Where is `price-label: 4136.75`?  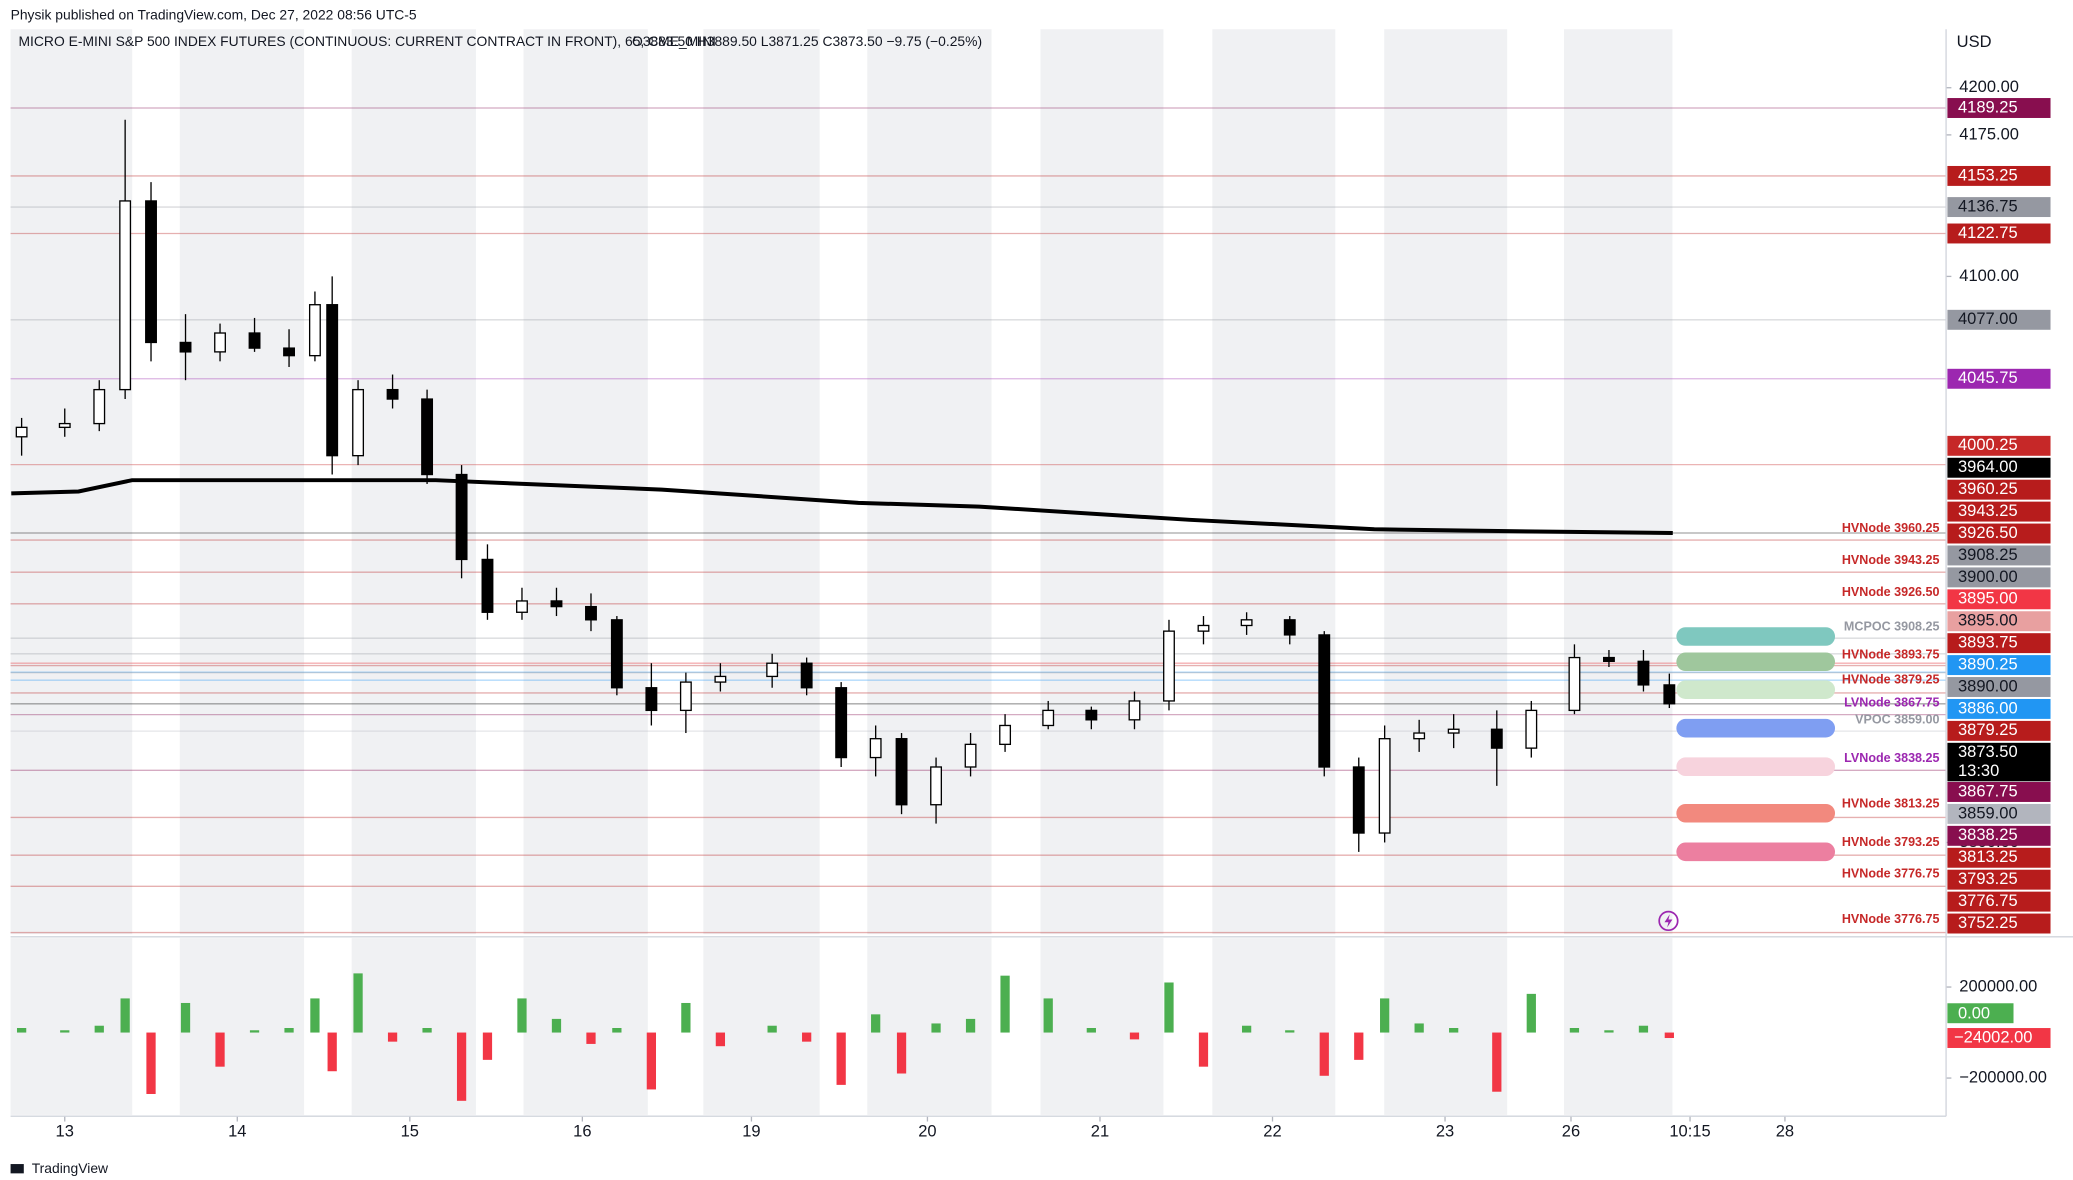
price-label: 4136.75 is located at coordinates (1988, 205).